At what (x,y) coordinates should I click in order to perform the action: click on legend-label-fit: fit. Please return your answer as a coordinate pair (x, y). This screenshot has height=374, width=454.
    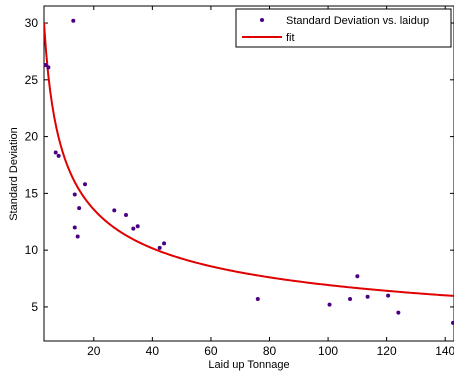
    Looking at the image, I should click on (290, 38).